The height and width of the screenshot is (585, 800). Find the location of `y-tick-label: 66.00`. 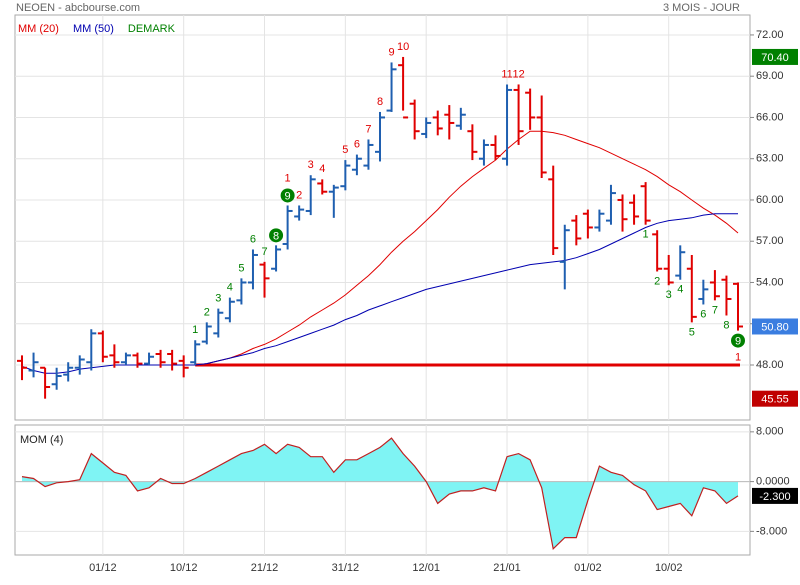

y-tick-label: 66.00 is located at coordinates (770, 117).